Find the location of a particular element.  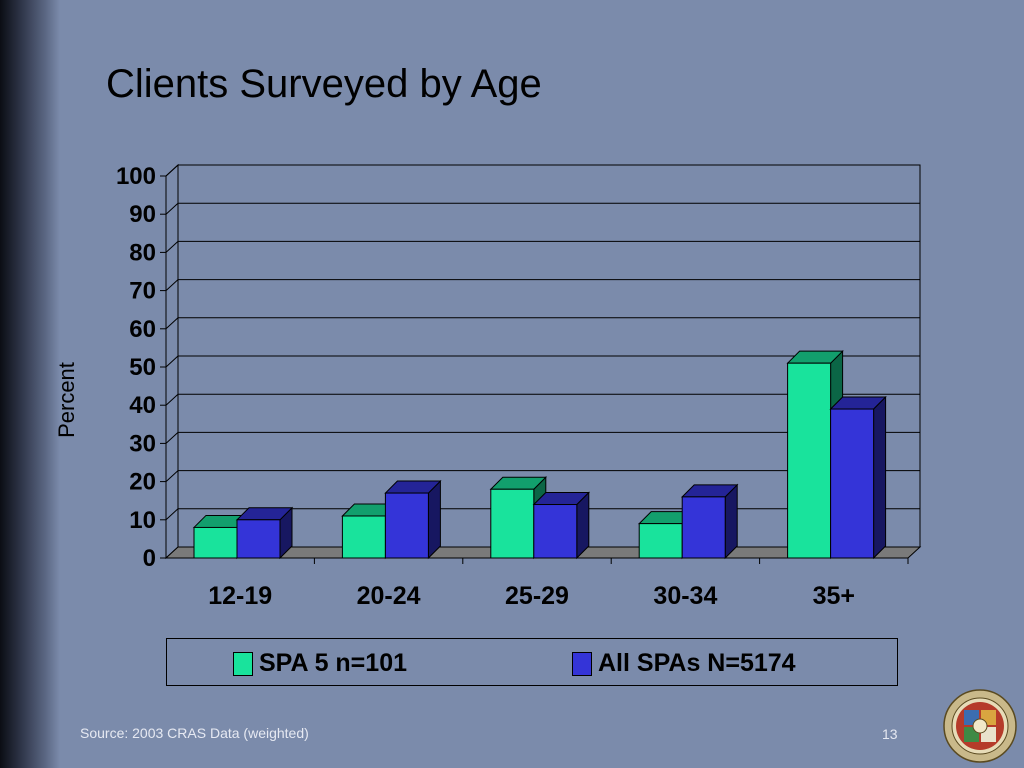

county-seal-icon is located at coordinates (980, 726).